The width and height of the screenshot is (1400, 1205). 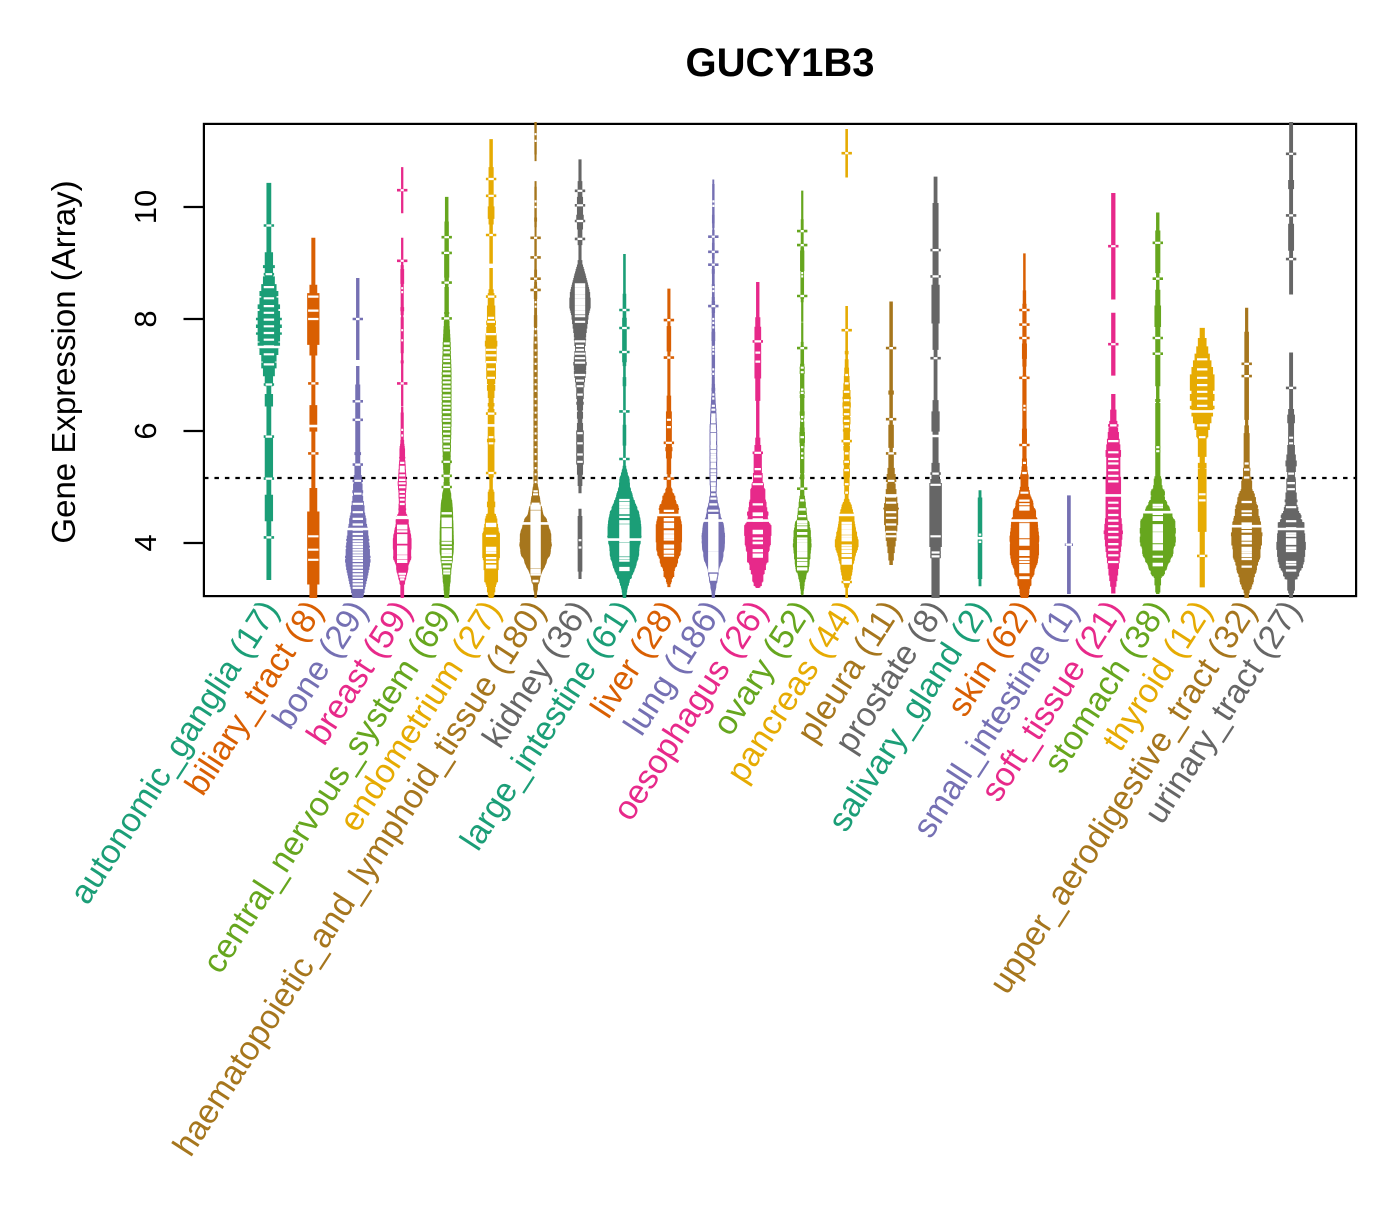 I want to click on svg-text: 4, so click(x=145, y=542).